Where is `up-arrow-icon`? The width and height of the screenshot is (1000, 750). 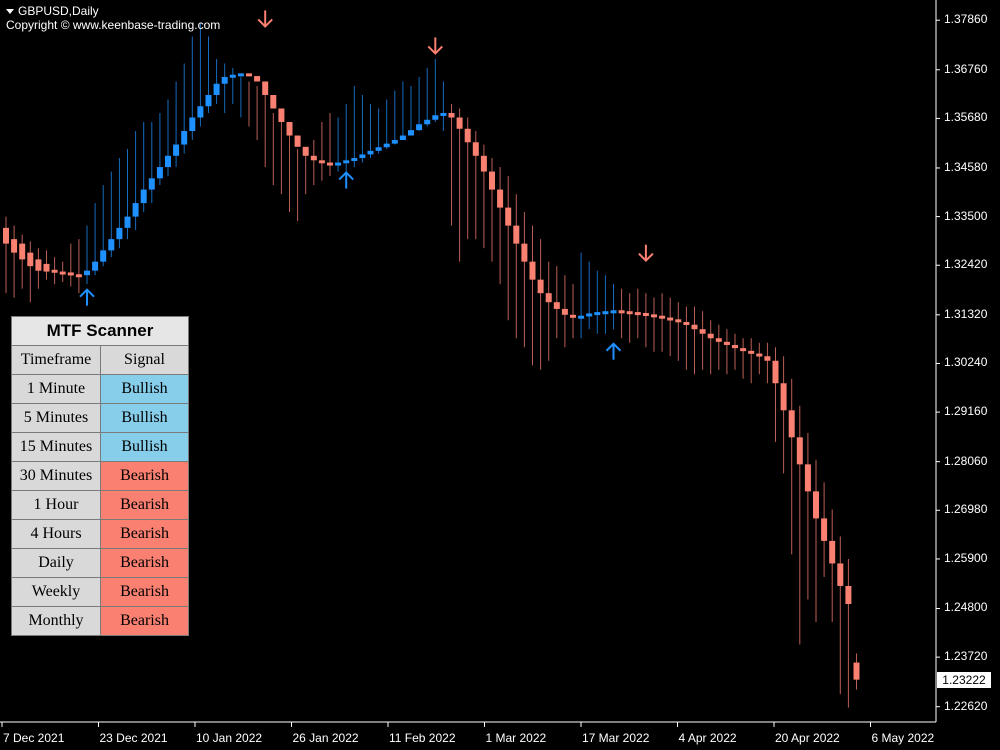
up-arrow-icon is located at coordinates (87, 297).